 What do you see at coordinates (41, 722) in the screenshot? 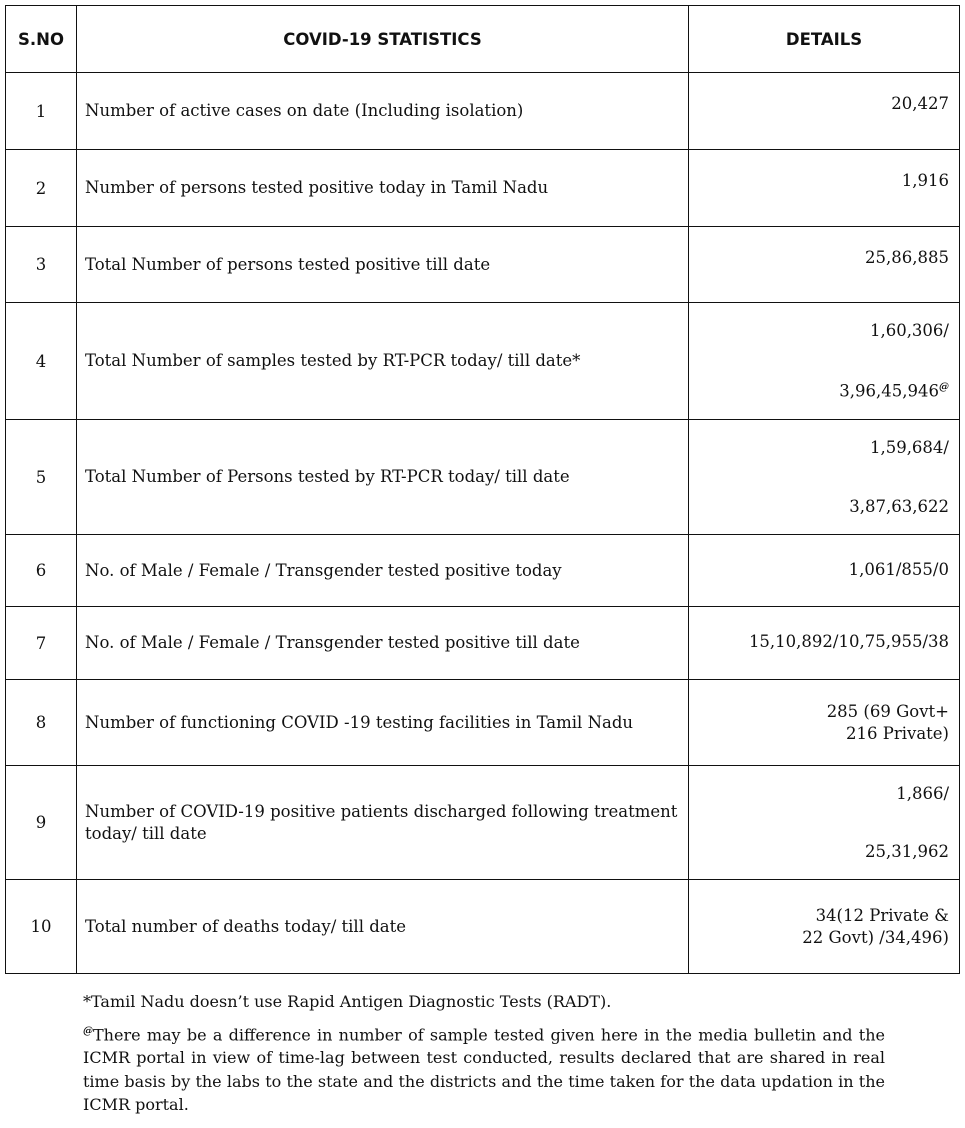
I see `row-sno: 8` at bounding box center [41, 722].